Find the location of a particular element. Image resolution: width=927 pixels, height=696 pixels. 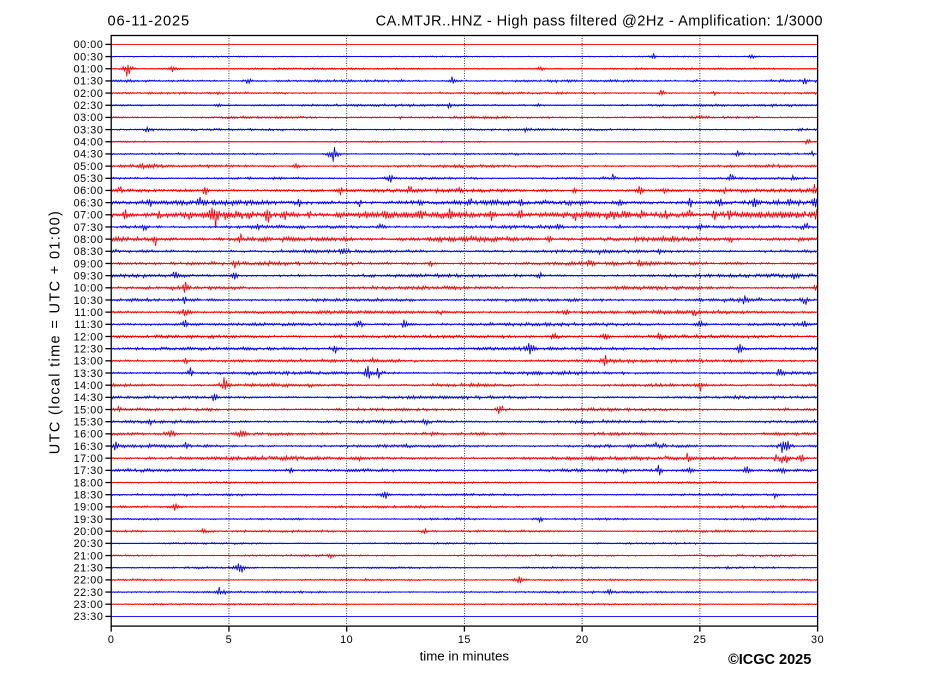

svg-text: 07:30 is located at coordinates (89, 228).